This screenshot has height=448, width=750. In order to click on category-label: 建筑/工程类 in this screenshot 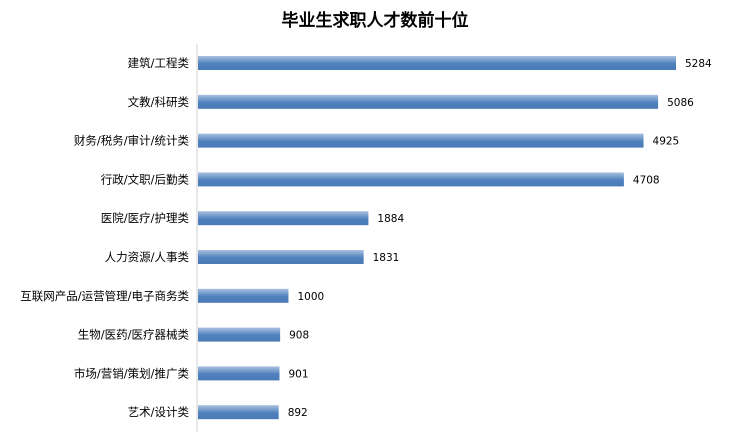, I will do `click(159, 63)`.